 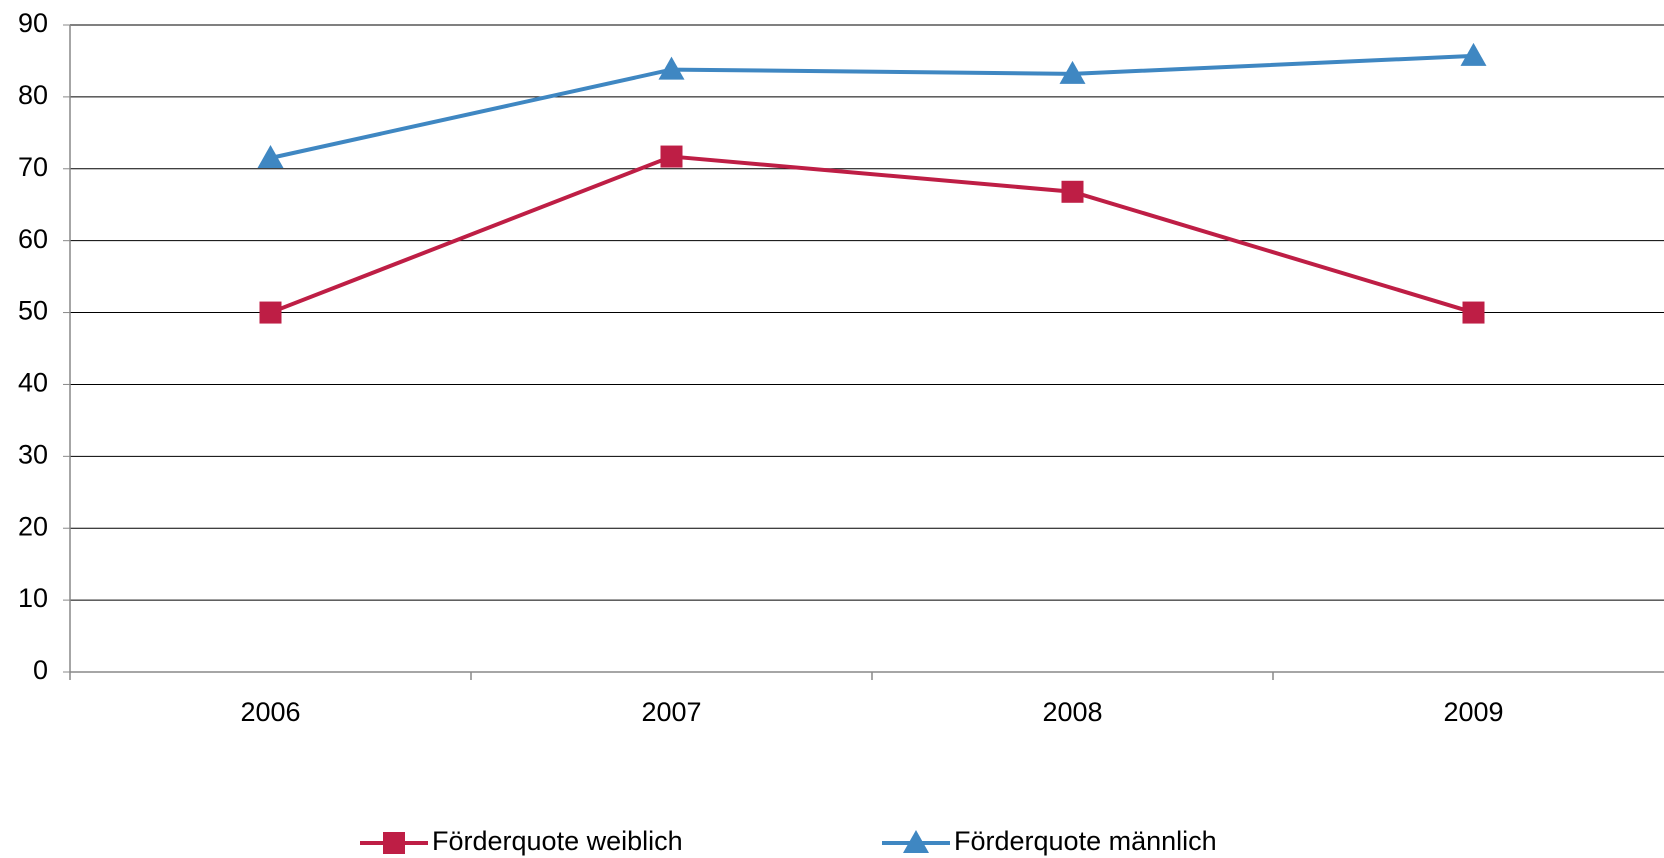 What do you see at coordinates (1085, 841) in the screenshot?
I see `legend-label: Förderquote männlich` at bounding box center [1085, 841].